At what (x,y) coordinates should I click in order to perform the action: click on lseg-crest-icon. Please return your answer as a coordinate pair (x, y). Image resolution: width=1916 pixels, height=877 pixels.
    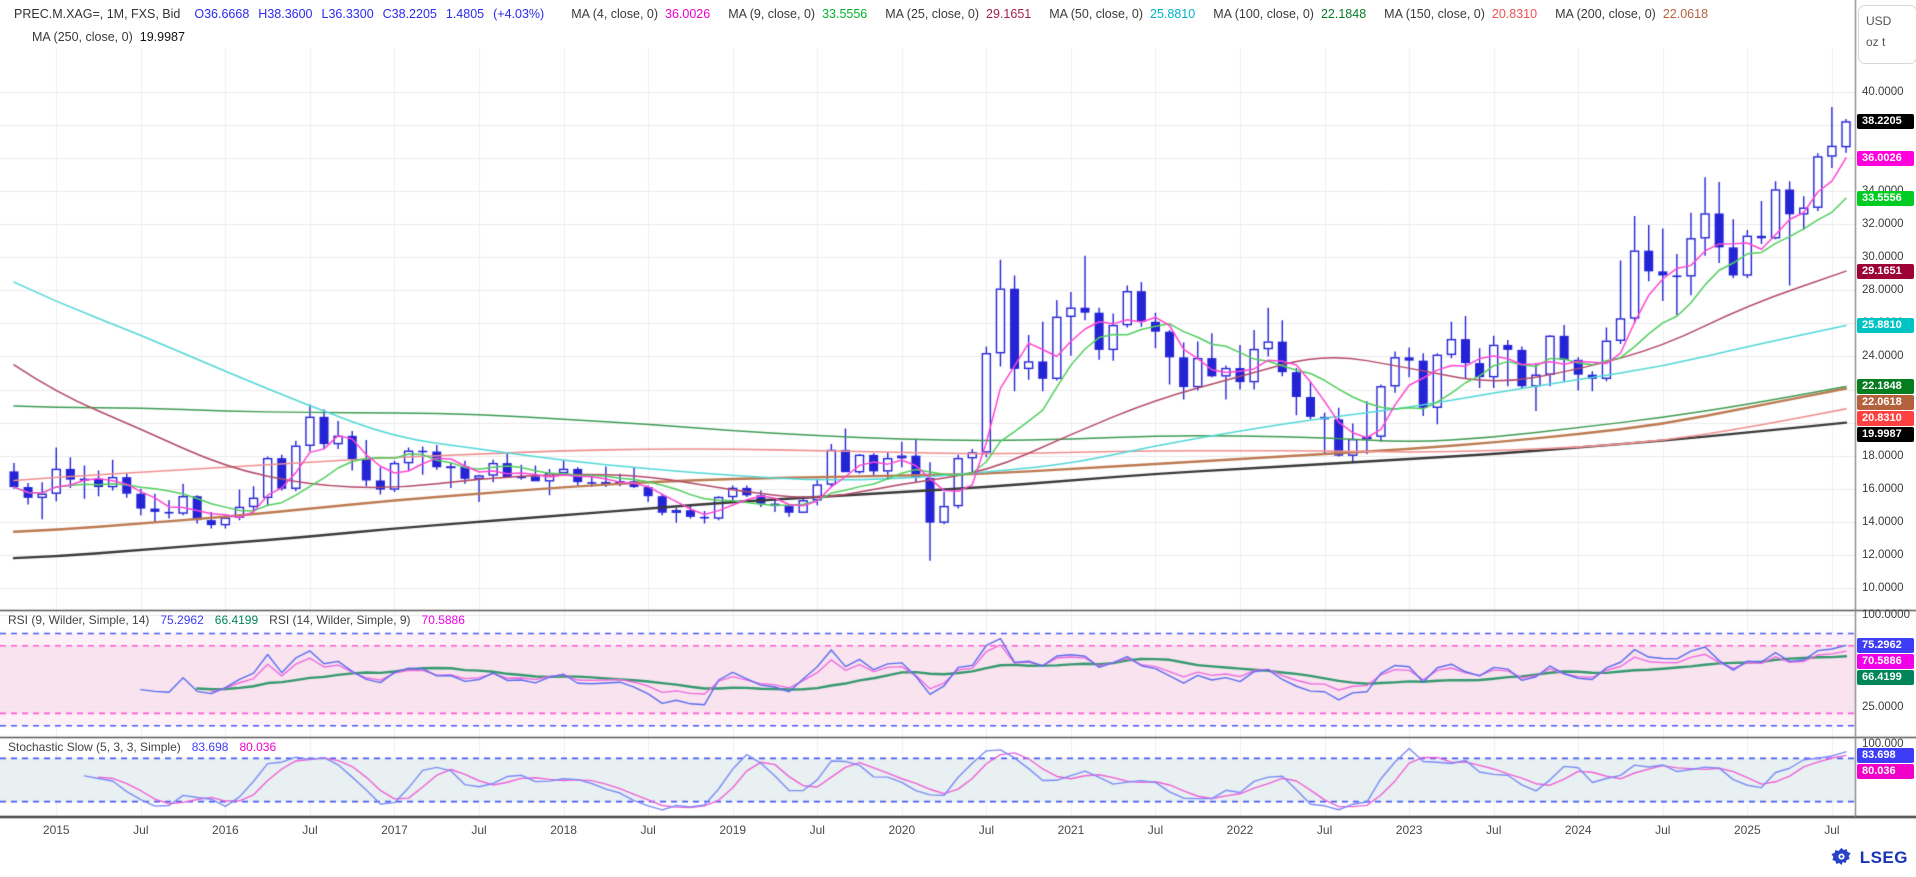
    Looking at the image, I should click on (1841, 856).